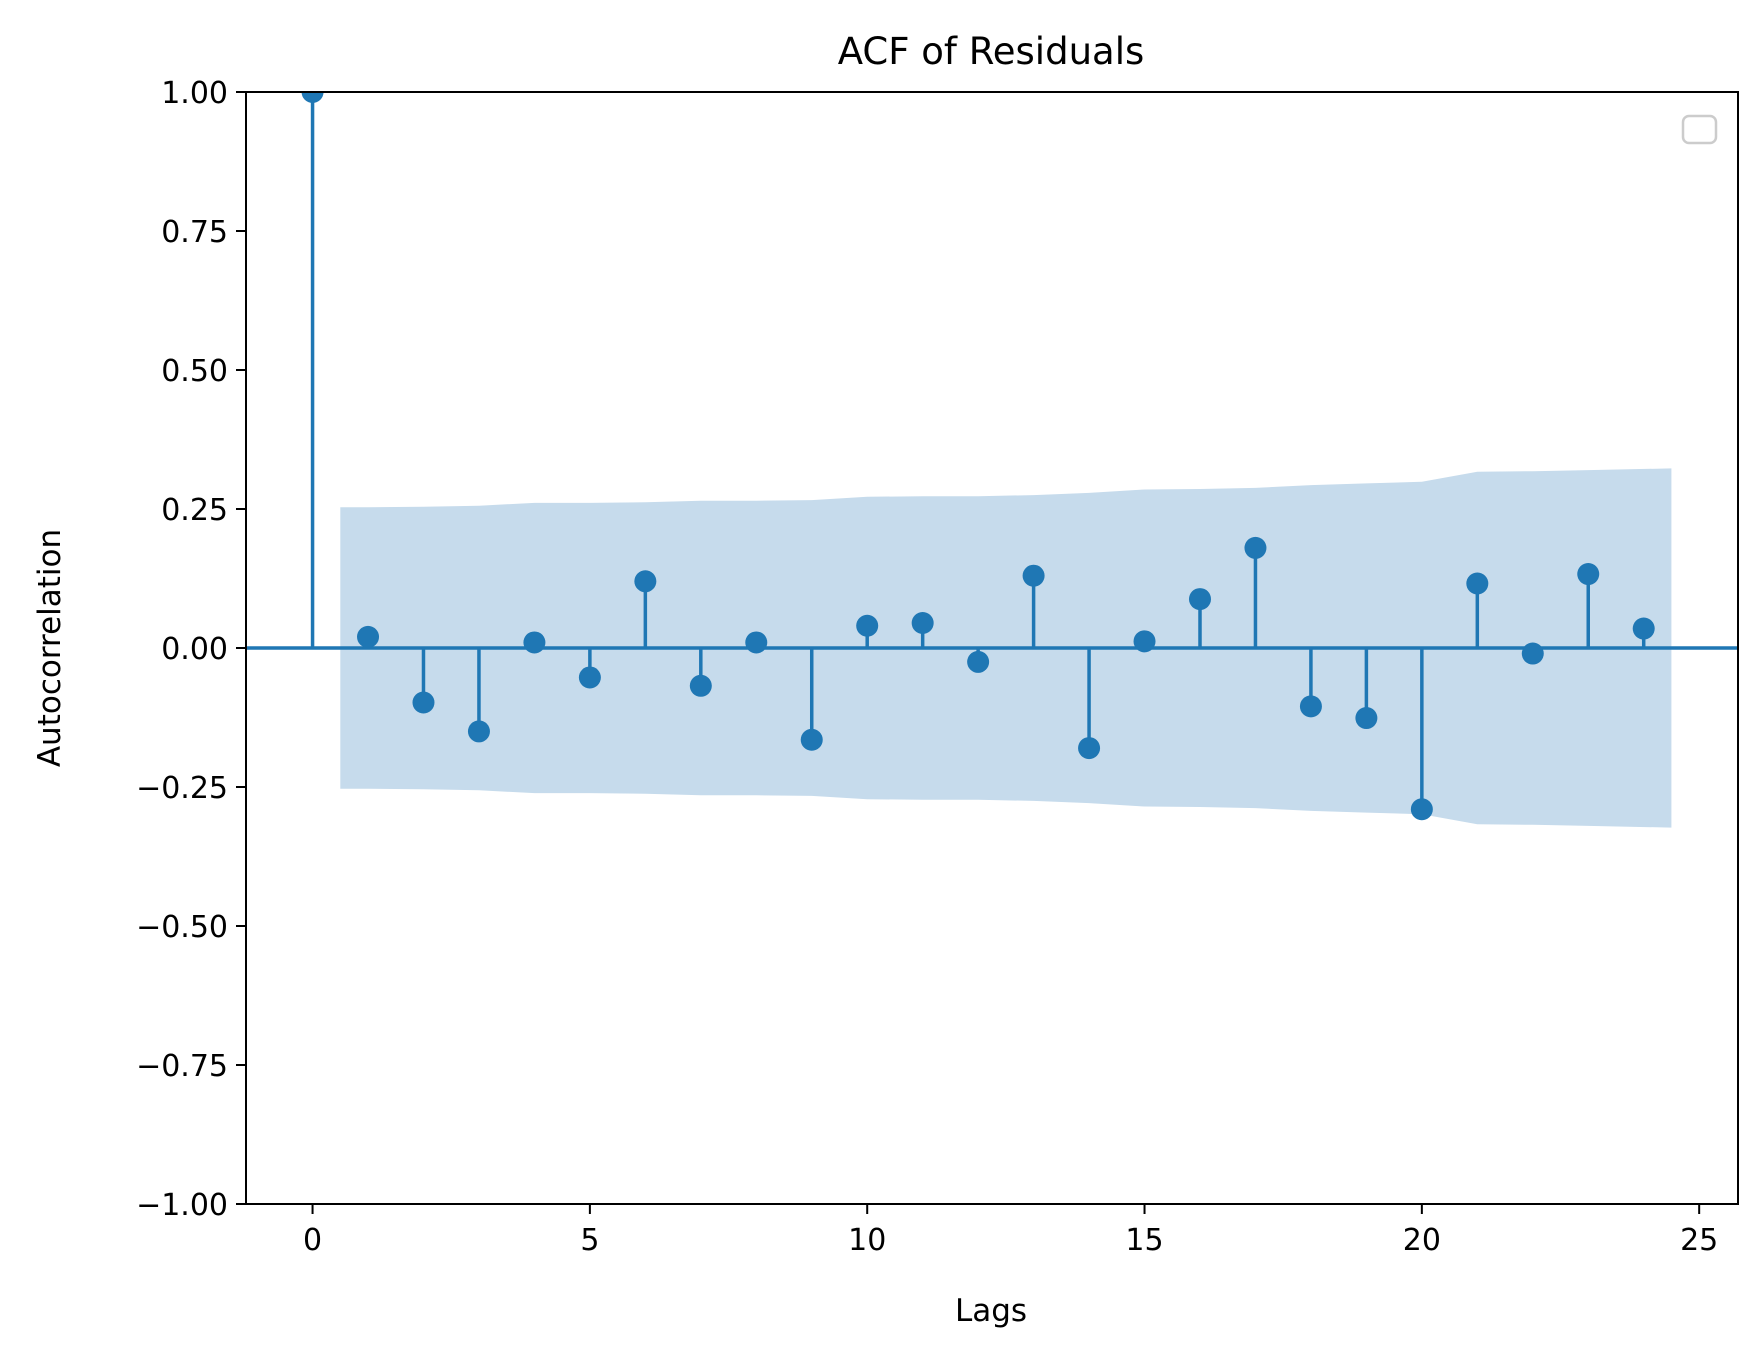 This screenshot has height=1361, width=1763. What do you see at coordinates (1699, 1240) in the screenshot?
I see `x-tick-label: 25` at bounding box center [1699, 1240].